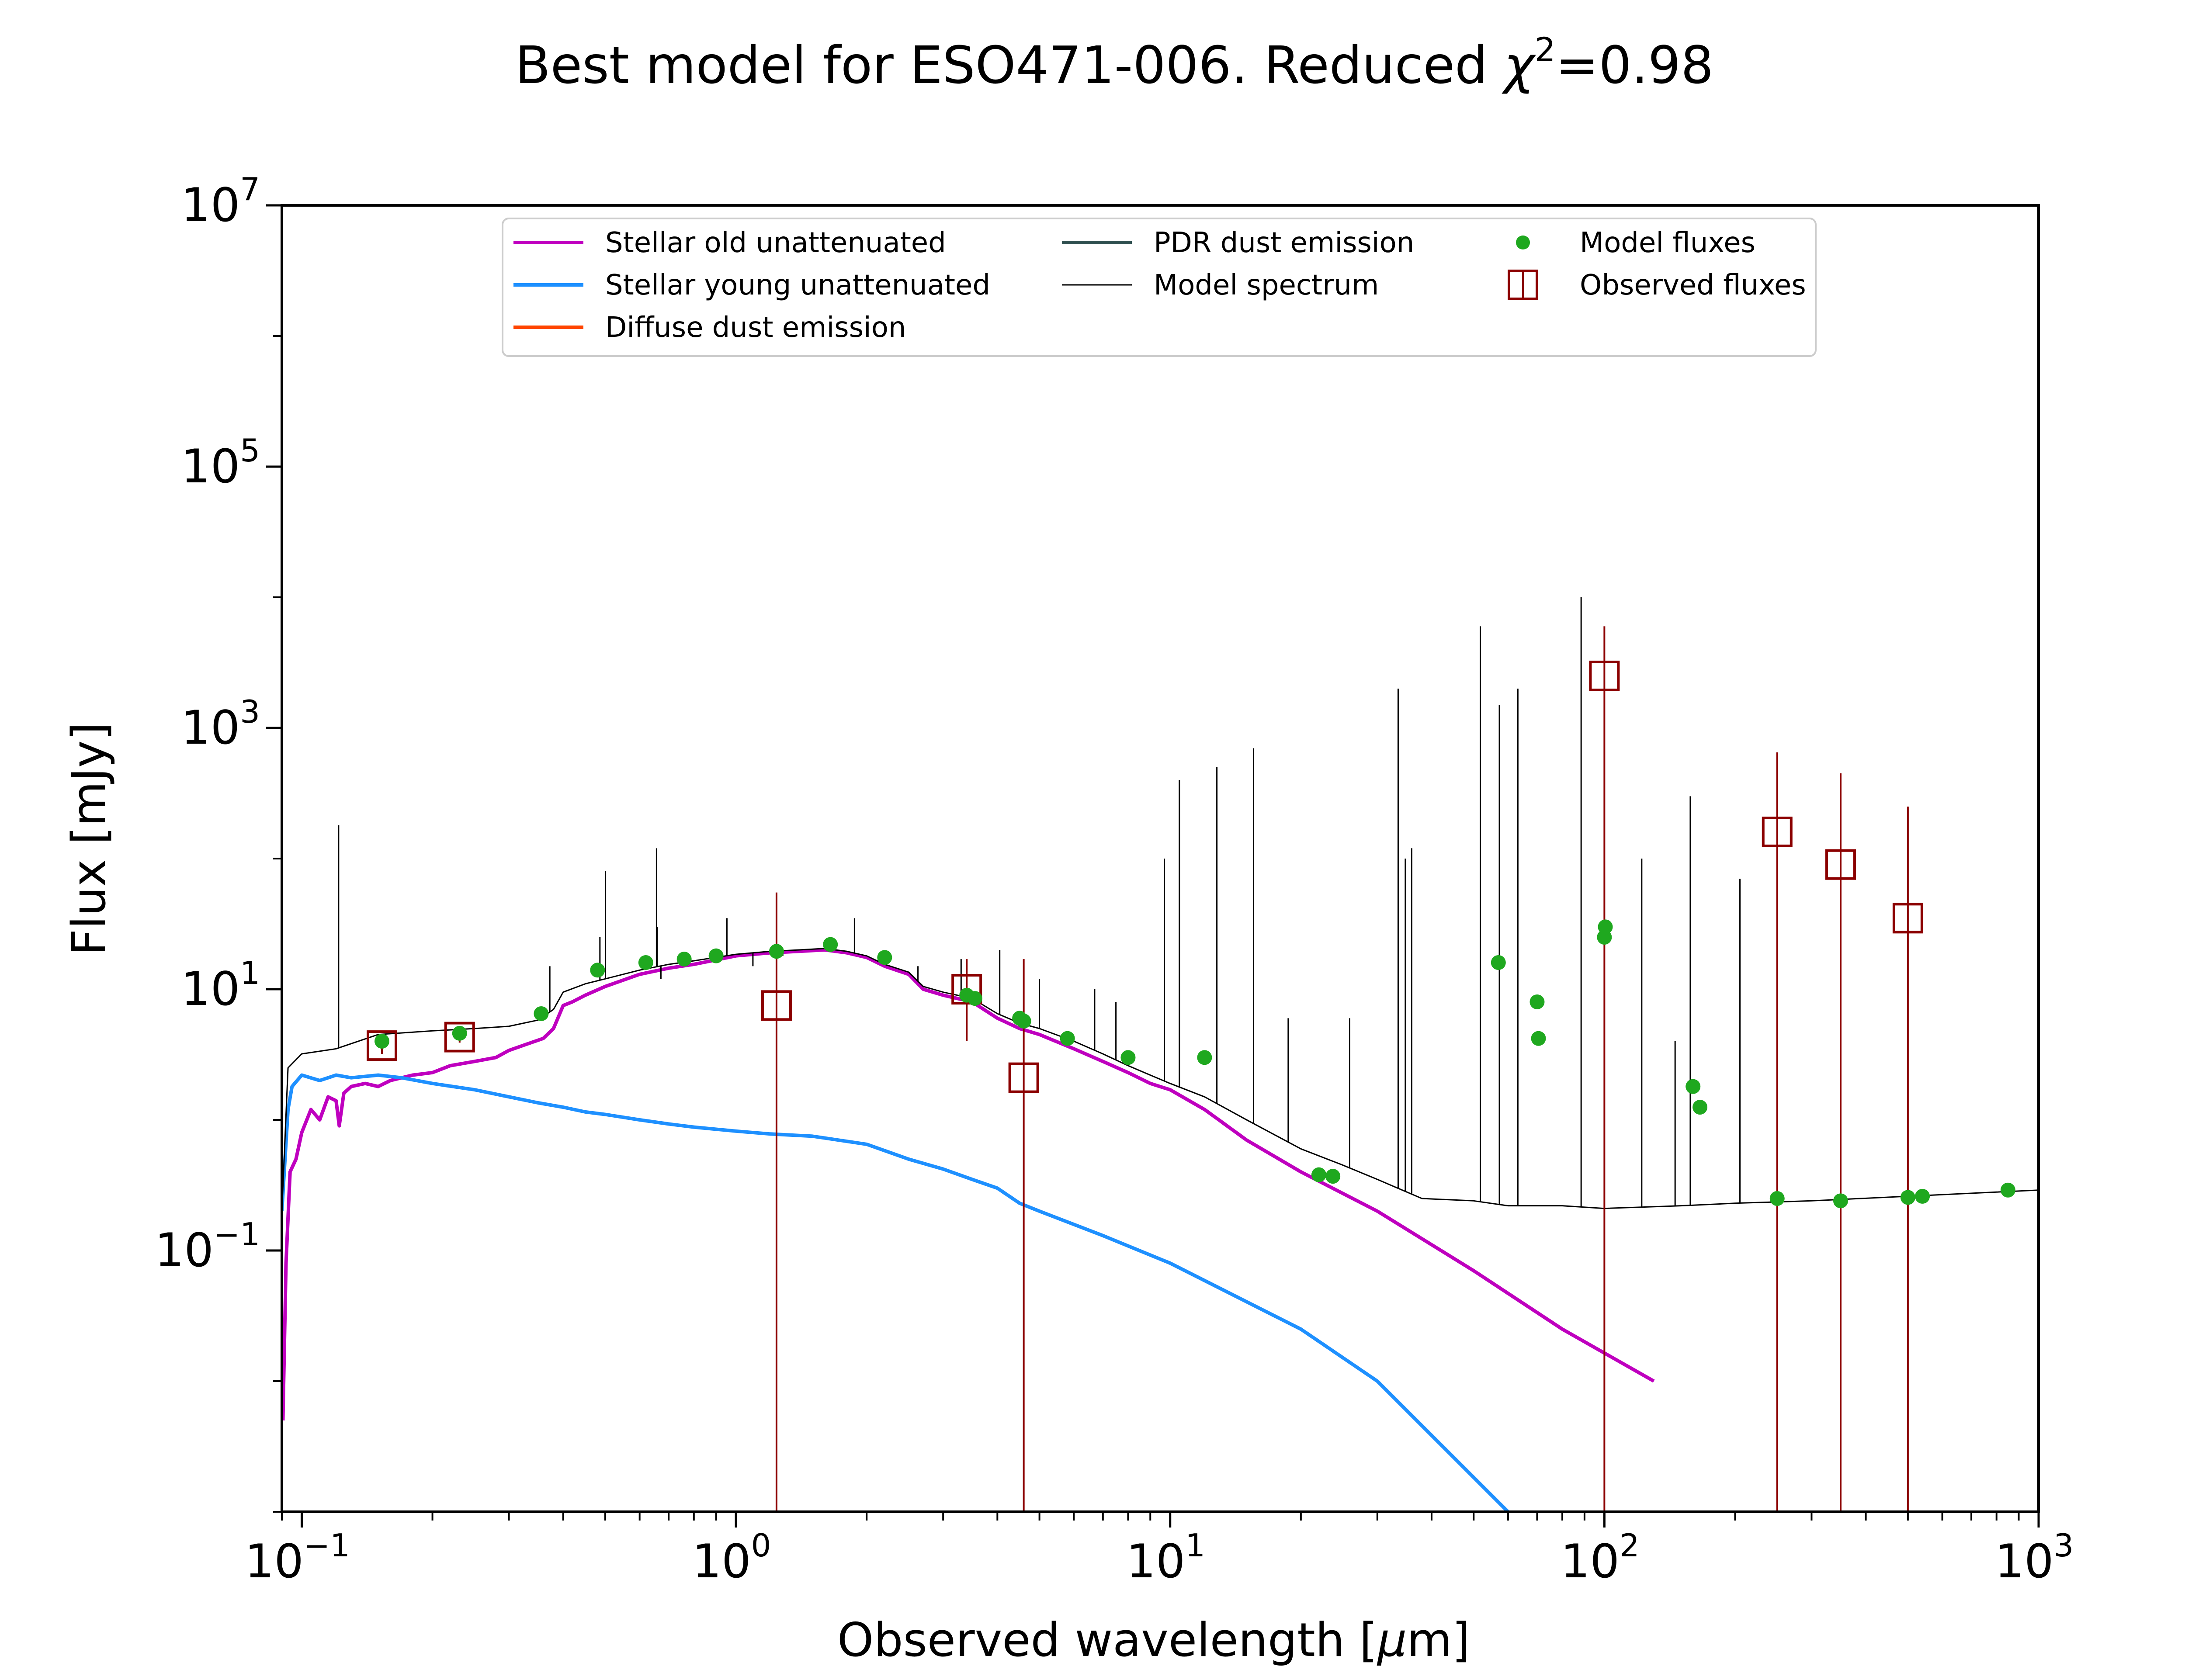 The width and height of the screenshot is (2185, 1680). I want to click on x-tick-label: 10³, so click(2035, 1558).